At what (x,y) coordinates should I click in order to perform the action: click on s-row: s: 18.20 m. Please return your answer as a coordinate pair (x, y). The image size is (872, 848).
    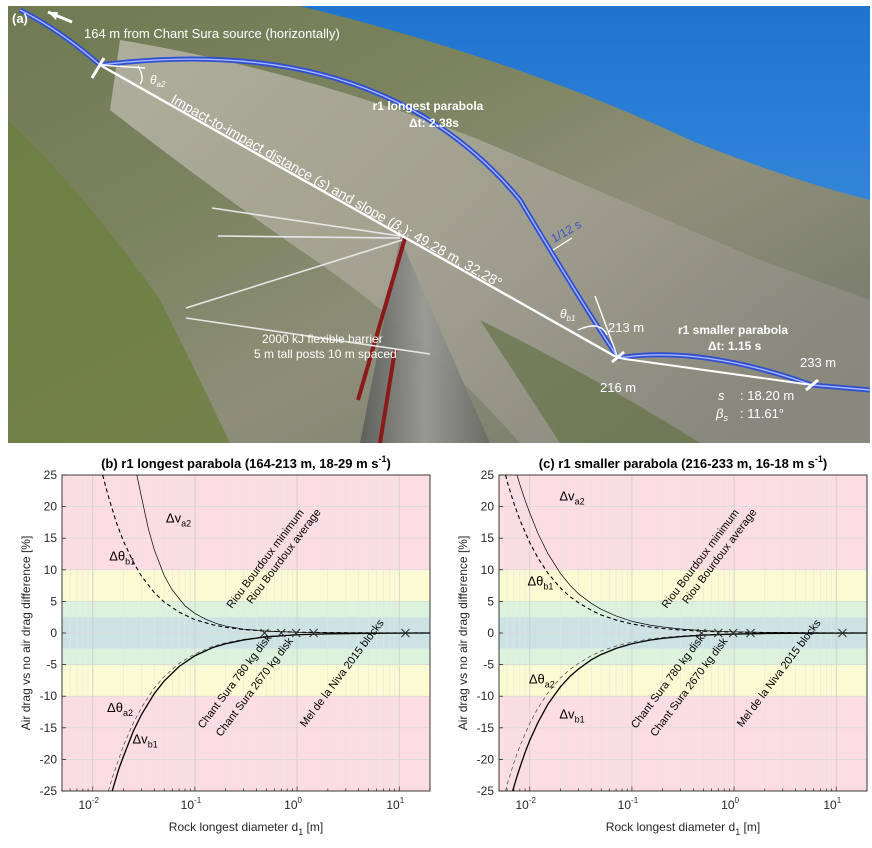
    Looking at the image, I should click on (756, 395).